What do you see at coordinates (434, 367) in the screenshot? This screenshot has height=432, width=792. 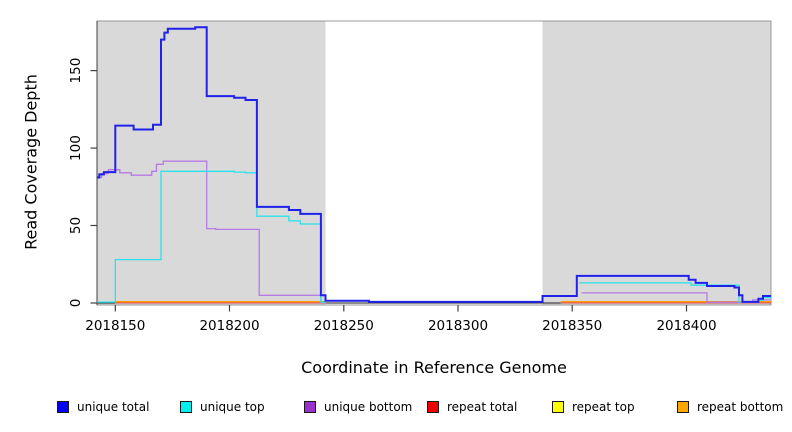 I see `x-axis-title: Coordinate in Reference Genome` at bounding box center [434, 367].